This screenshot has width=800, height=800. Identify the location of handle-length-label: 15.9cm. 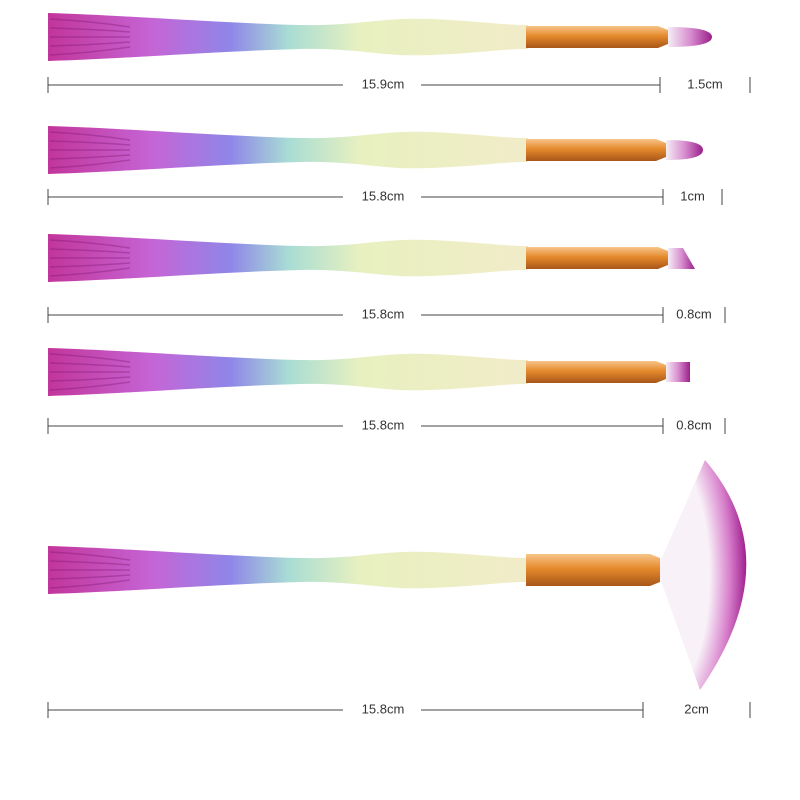
(383, 83).